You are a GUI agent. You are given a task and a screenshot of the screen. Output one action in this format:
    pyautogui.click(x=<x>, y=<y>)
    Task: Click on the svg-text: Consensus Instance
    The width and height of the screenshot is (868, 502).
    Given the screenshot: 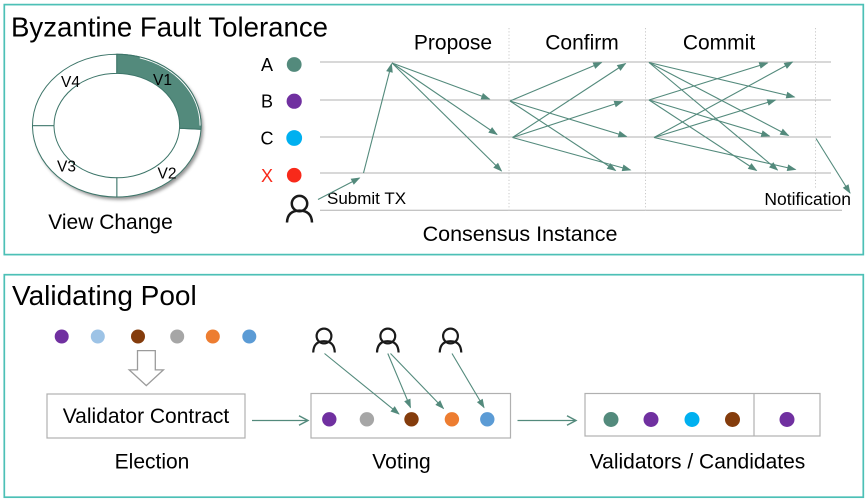 What is the action you would take?
    pyautogui.click(x=520, y=234)
    